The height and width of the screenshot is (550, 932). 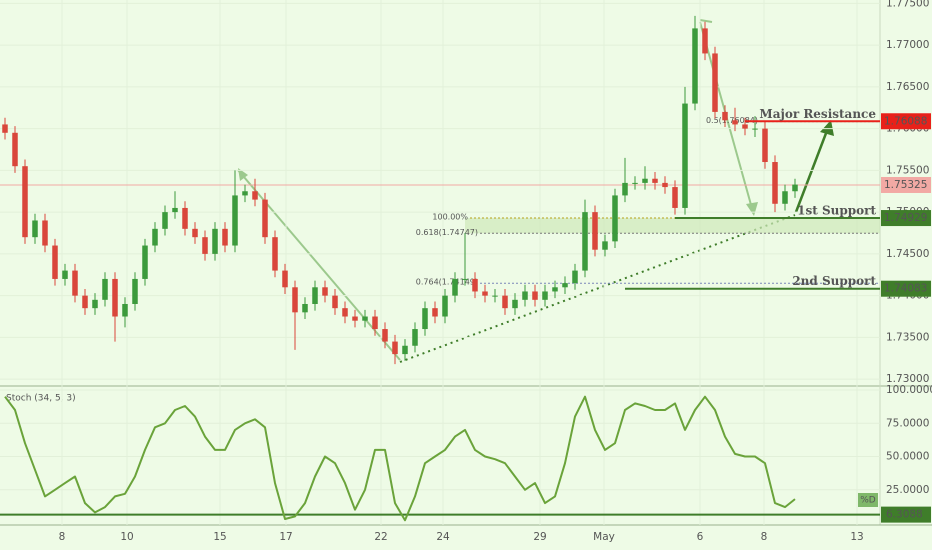 I want to click on level-label: 2nd Support, so click(x=834, y=281).